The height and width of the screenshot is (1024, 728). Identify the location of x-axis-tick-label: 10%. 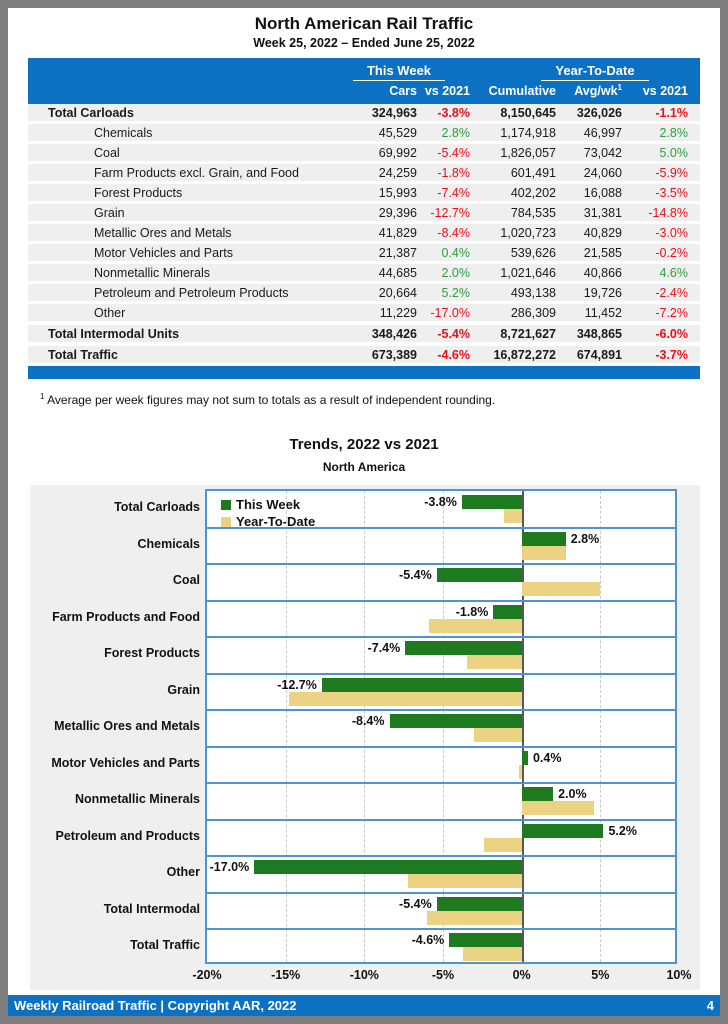
(679, 975).